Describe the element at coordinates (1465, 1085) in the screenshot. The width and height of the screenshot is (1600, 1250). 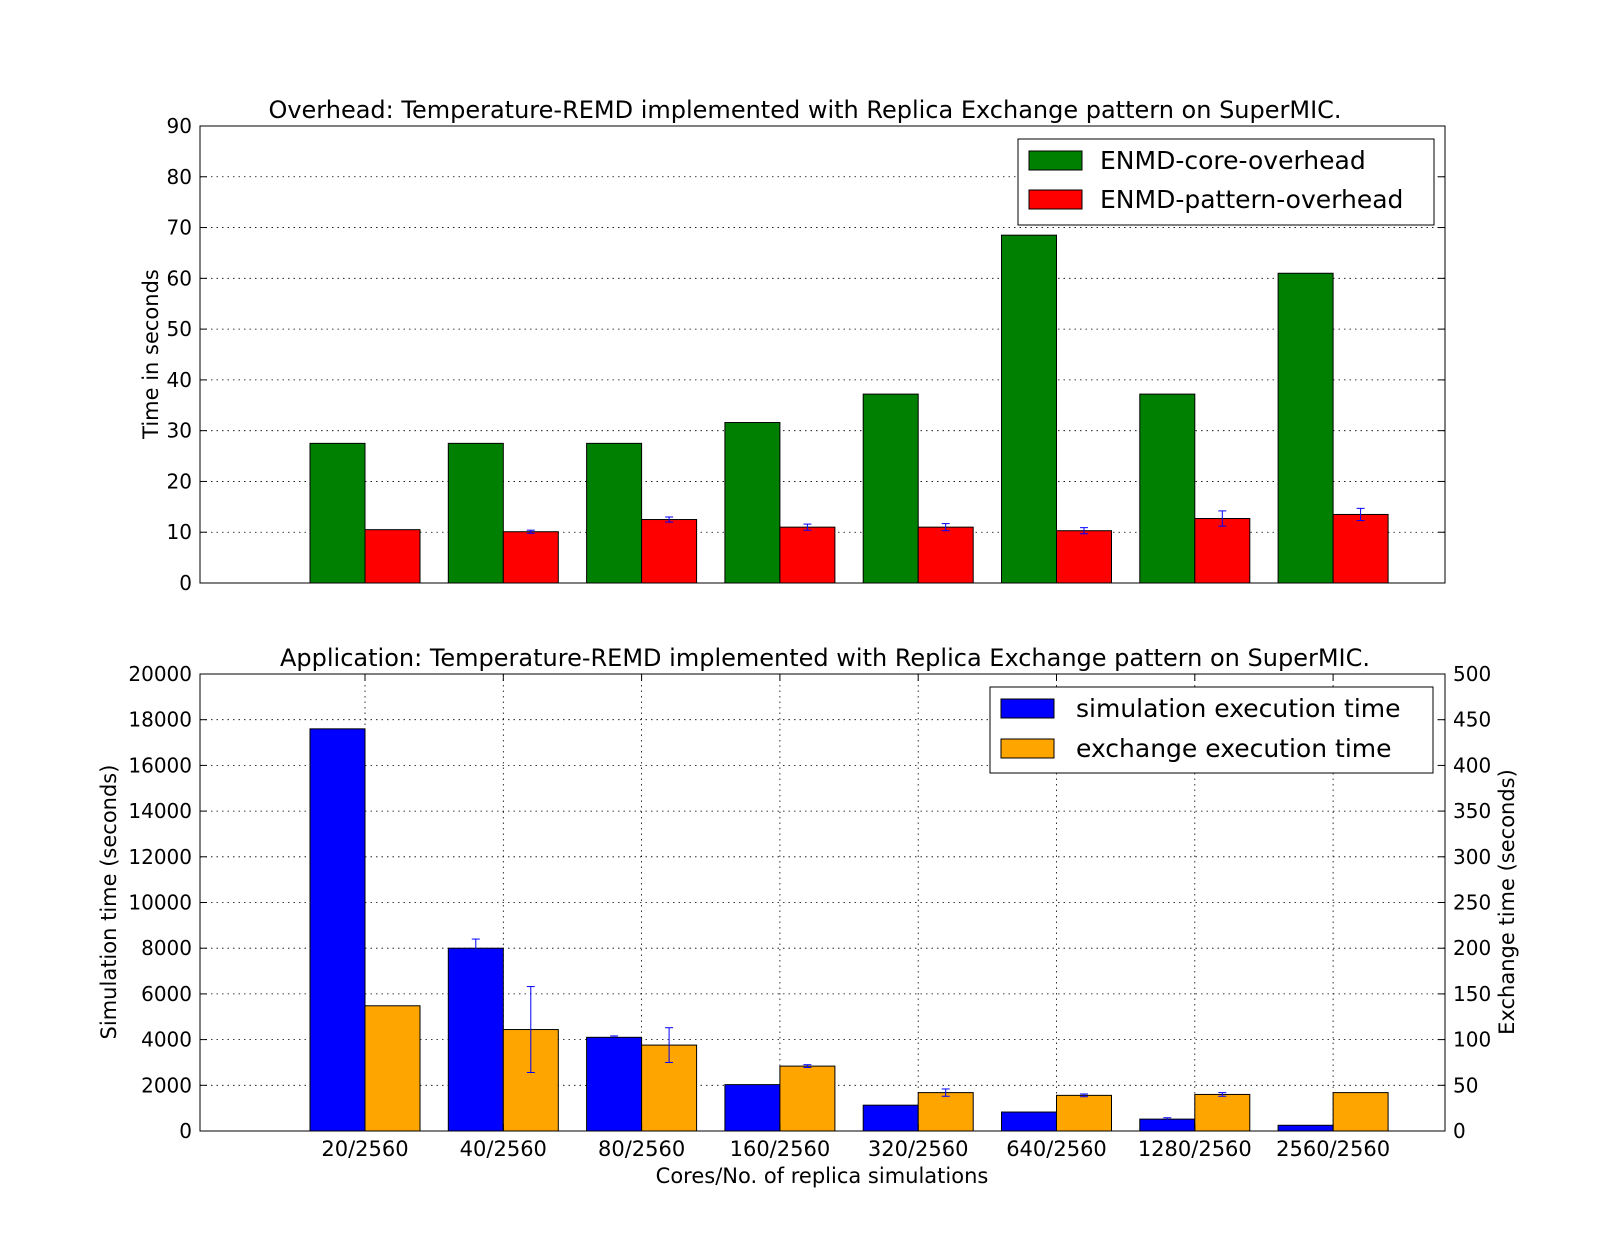
I see `right-y-tick-label: 50` at that location.